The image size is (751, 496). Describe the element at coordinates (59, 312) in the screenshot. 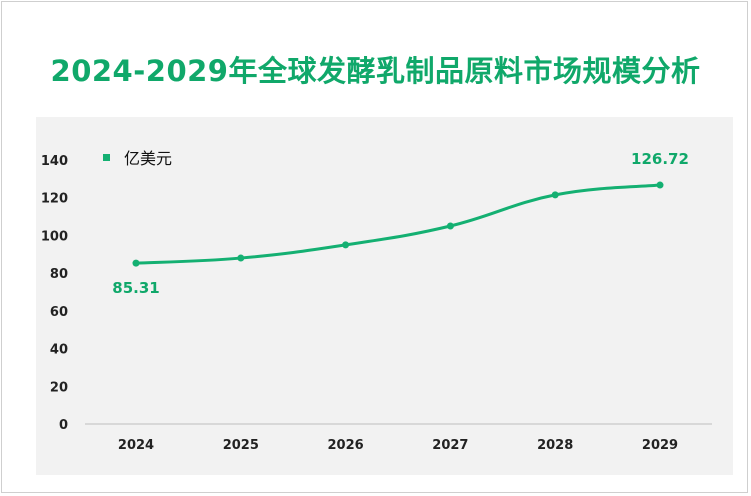

I see `y-tick-label: 60` at that location.